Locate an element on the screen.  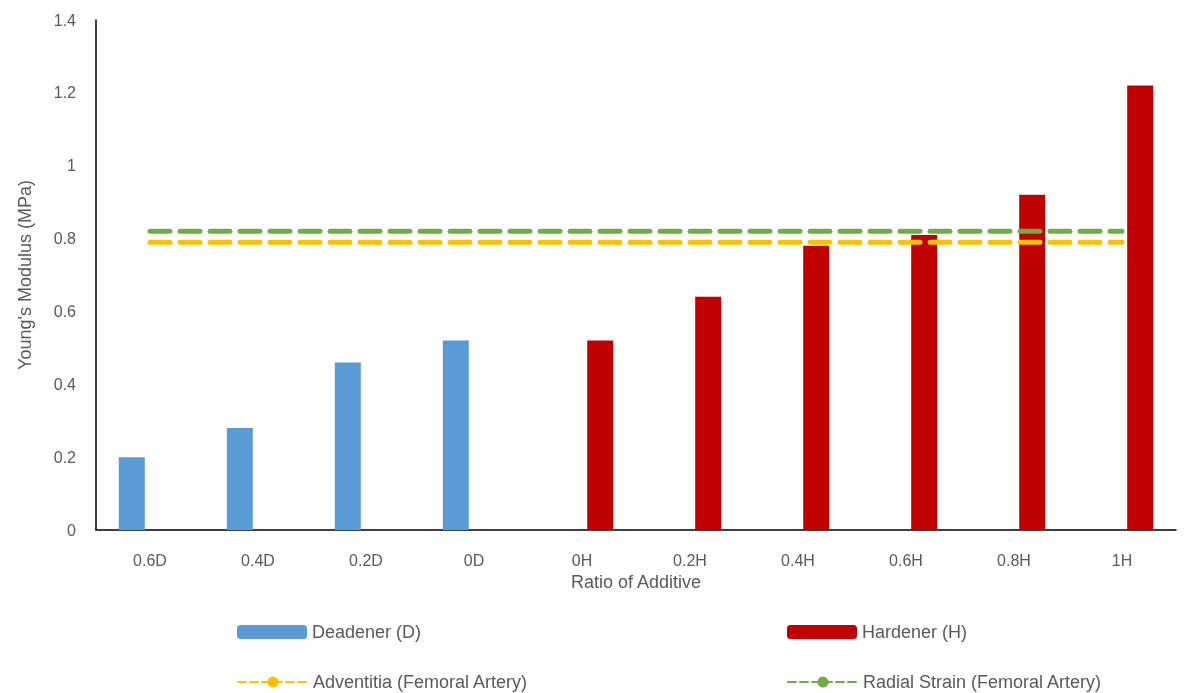
y-tick-label: 0.6 is located at coordinates (65, 311).